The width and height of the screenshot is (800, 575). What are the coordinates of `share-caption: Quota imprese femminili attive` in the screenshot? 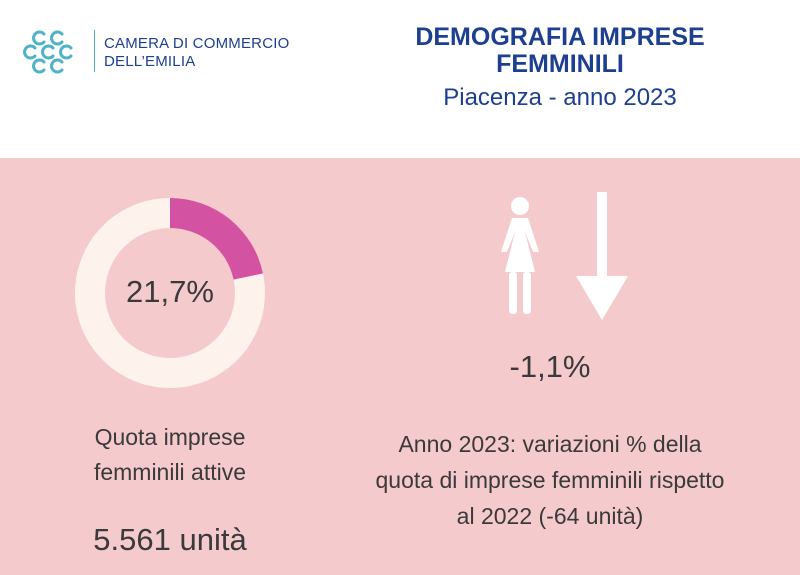 It's located at (170, 455).